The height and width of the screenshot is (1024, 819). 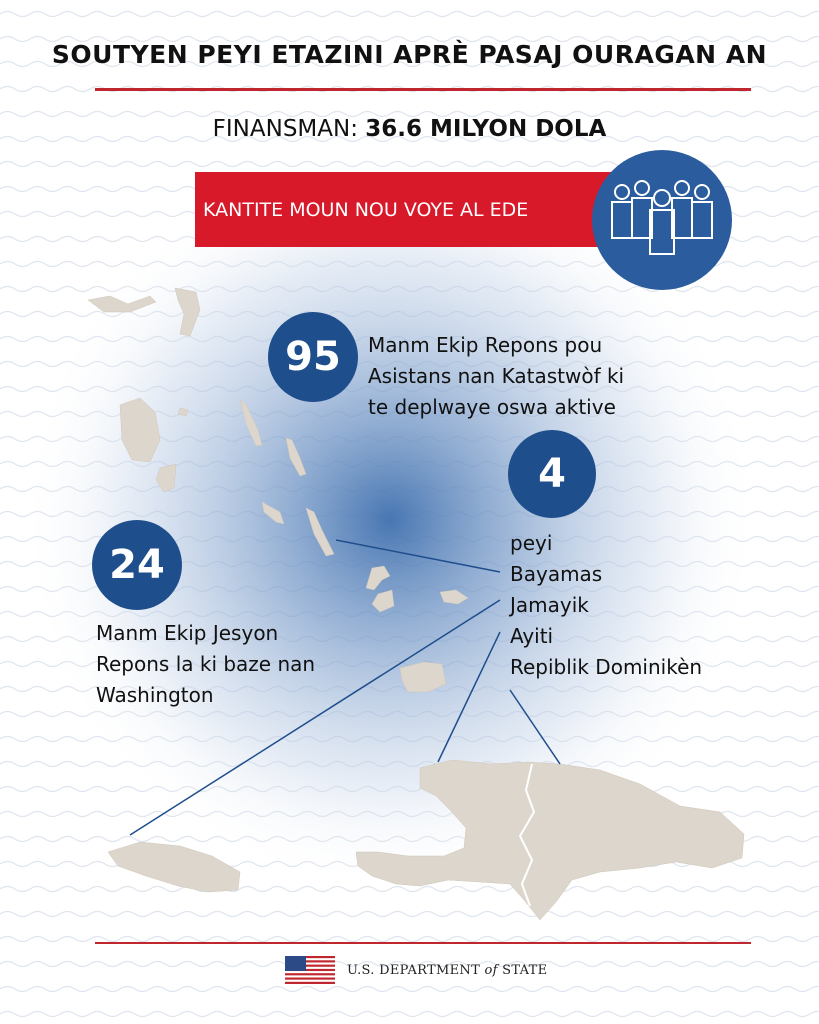 I want to click on personnel-banner: KANTITE MOUN NOU VOYE AL EDE, so click(x=410, y=209).